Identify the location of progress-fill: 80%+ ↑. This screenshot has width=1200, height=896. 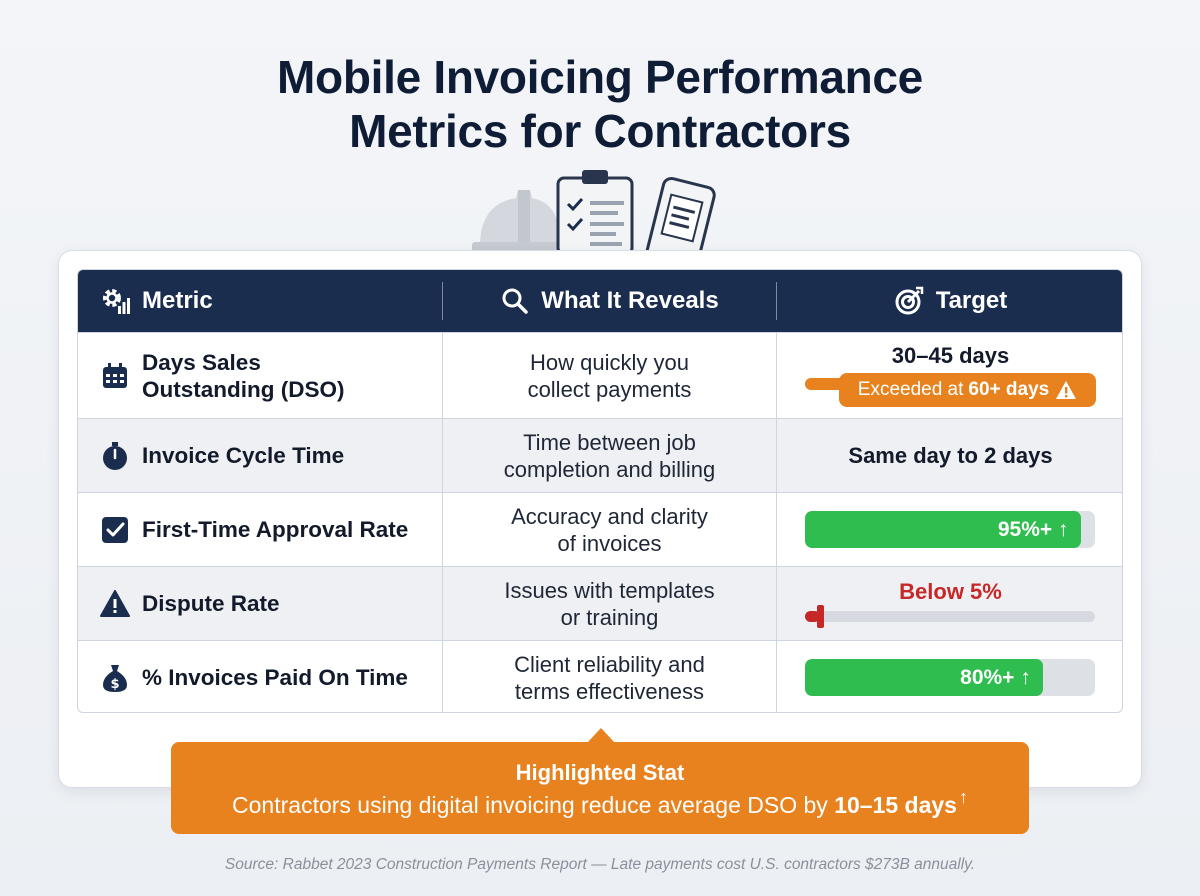
(924, 677).